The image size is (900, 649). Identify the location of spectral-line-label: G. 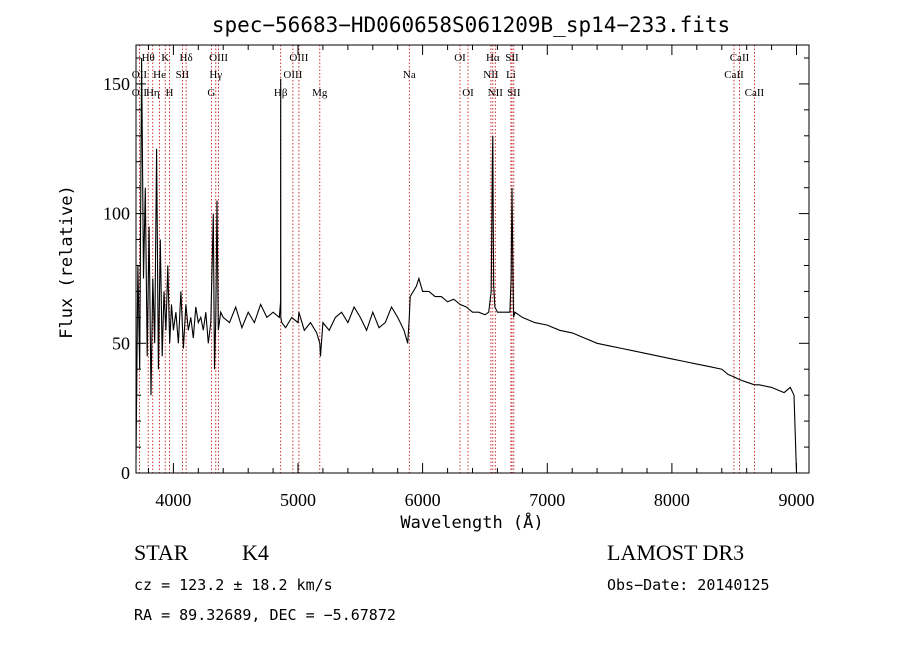
(211, 93).